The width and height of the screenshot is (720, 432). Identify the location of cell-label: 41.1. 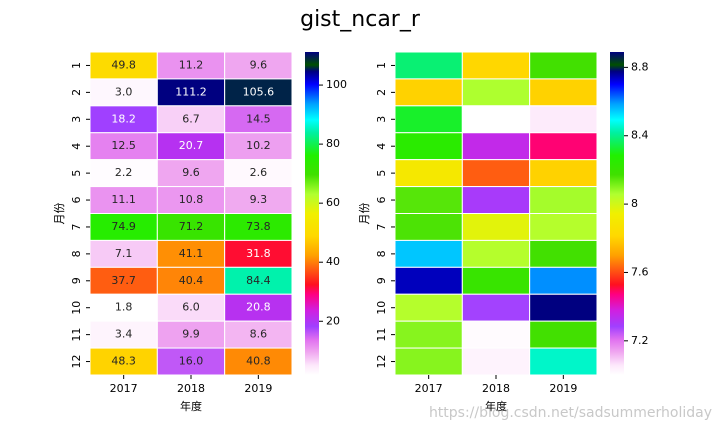
(191, 253).